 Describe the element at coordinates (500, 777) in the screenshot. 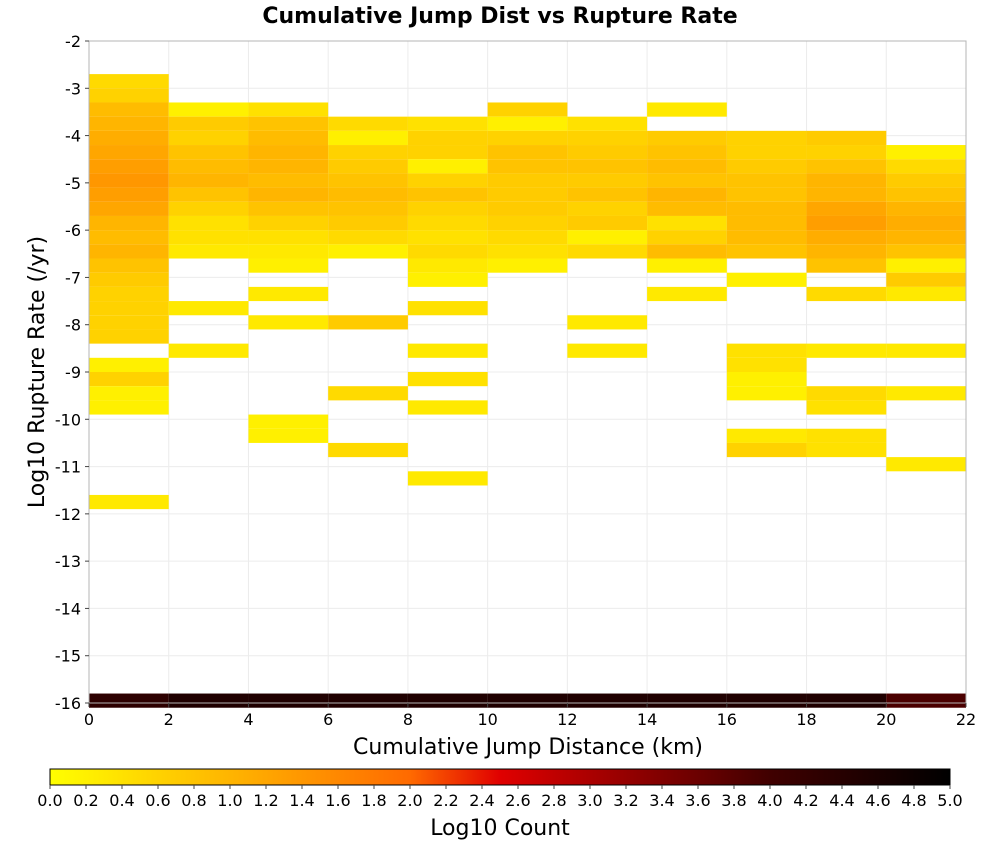

I see `colorbar` at that location.